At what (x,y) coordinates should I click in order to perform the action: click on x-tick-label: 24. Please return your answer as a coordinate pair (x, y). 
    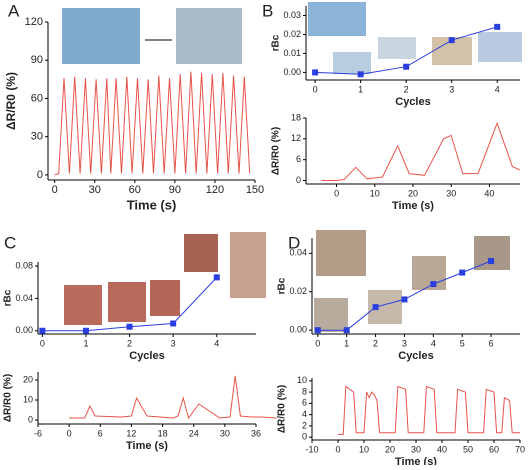
    Looking at the image, I should click on (194, 433).